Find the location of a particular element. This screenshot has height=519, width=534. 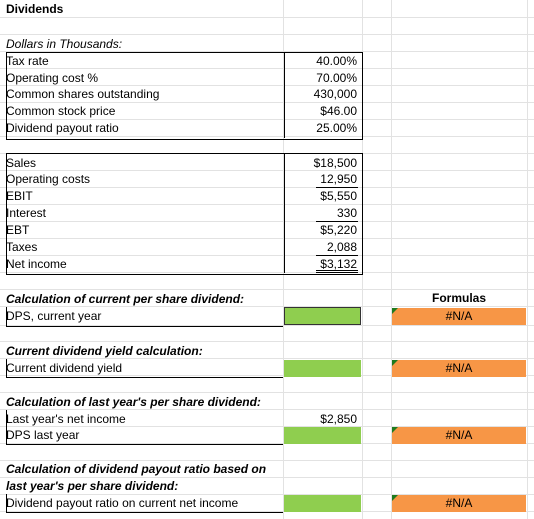

gridline-column-b is located at coordinates (283, 259).